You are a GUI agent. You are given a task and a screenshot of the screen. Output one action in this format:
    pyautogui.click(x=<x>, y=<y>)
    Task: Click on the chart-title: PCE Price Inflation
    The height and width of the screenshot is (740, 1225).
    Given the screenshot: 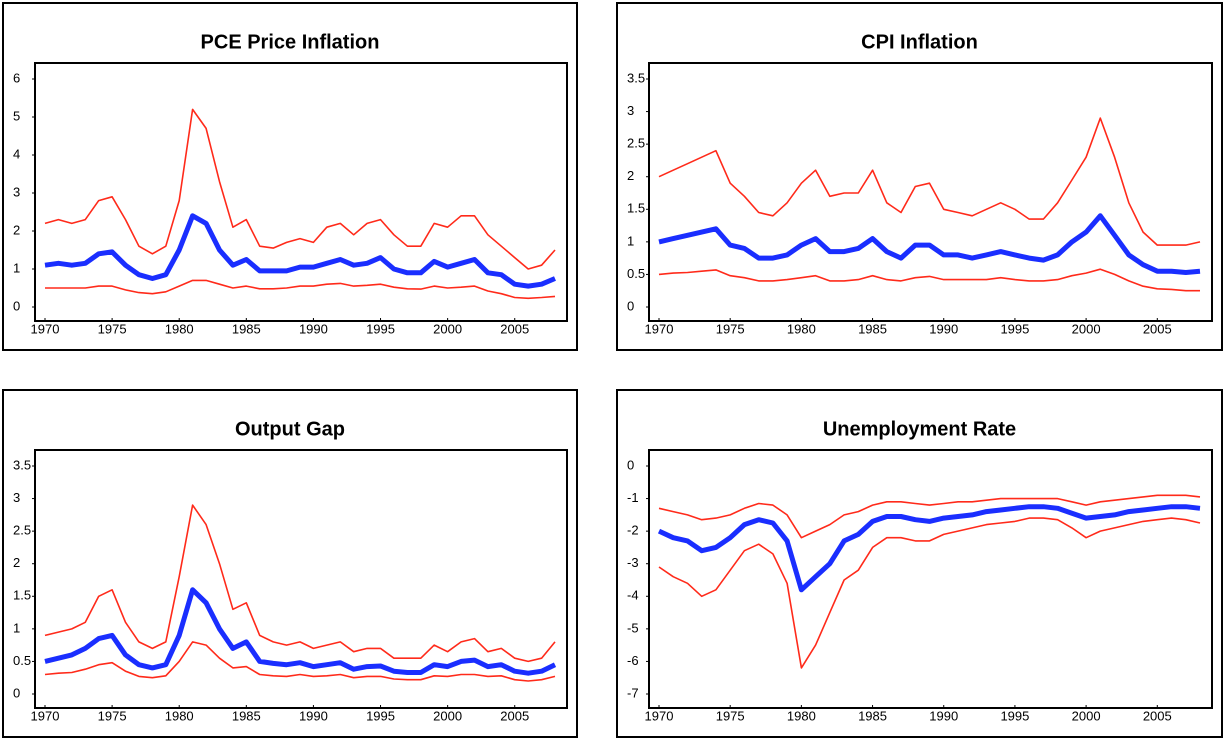 What is the action you would take?
    pyautogui.click(x=290, y=42)
    